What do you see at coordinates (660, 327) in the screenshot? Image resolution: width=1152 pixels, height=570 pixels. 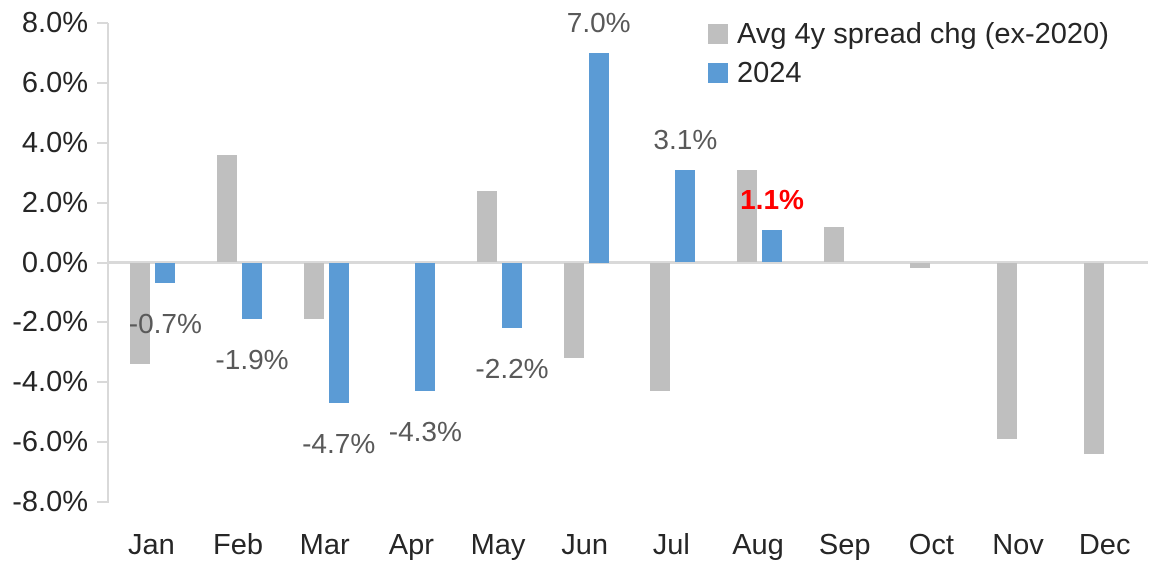 I see `bar-jul-avg-4y-spread-chg-ex-2020` at bounding box center [660, 327].